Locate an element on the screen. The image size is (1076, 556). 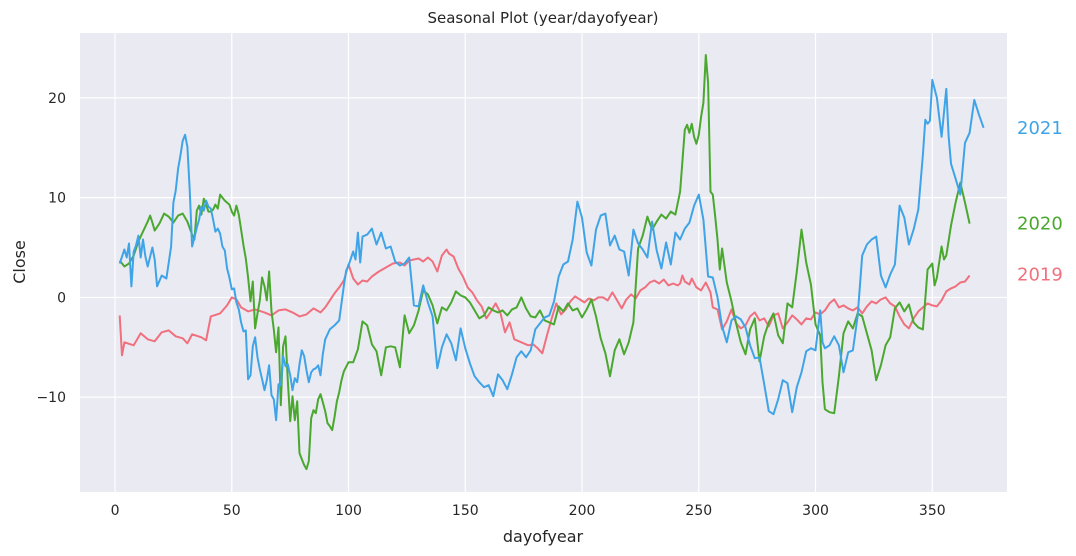
x-axis-label: dayofyear is located at coordinates (543, 536).